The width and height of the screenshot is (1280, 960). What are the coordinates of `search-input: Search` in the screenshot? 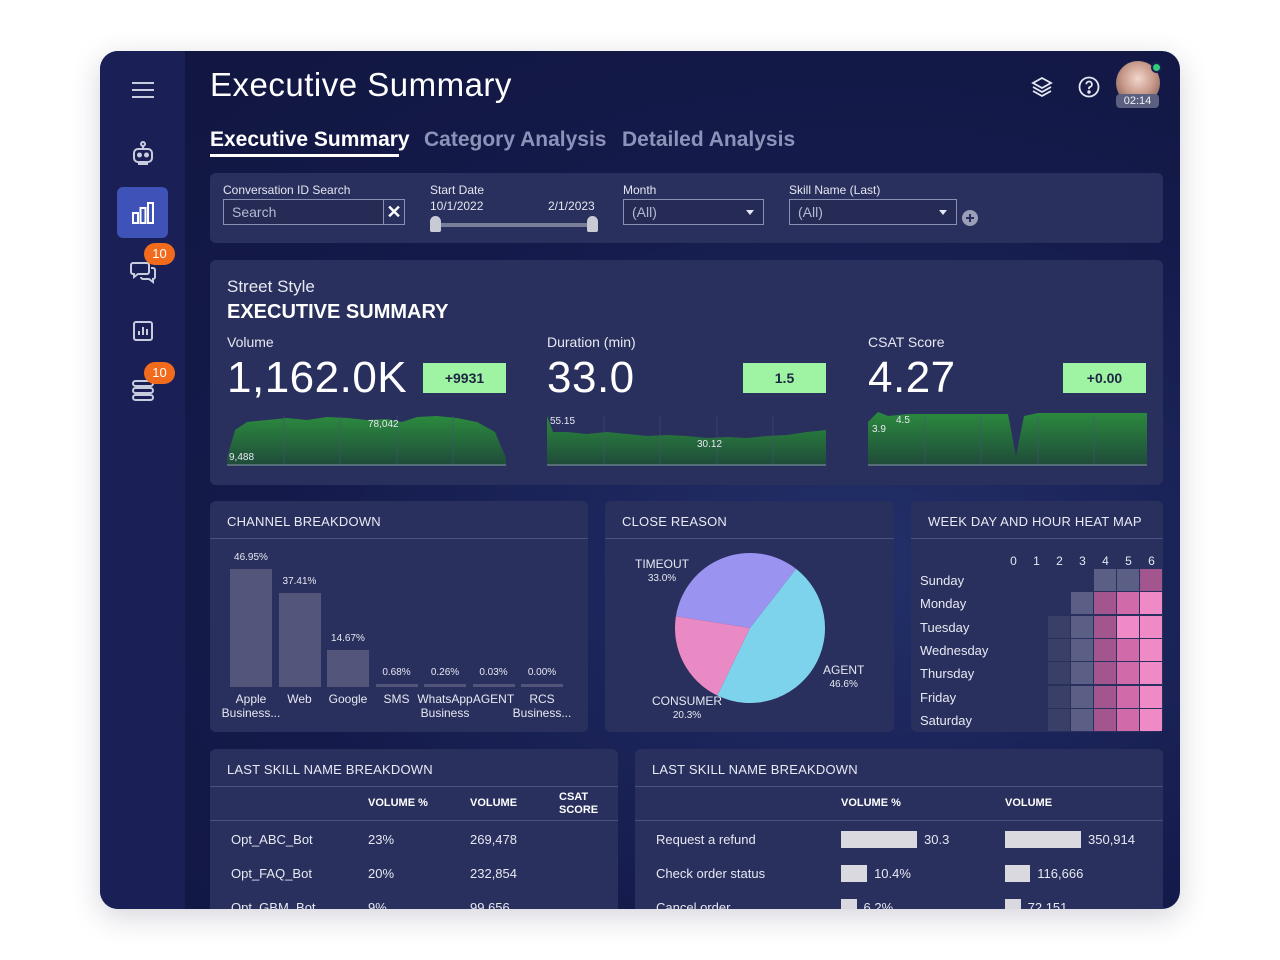 It's located at (314, 212).